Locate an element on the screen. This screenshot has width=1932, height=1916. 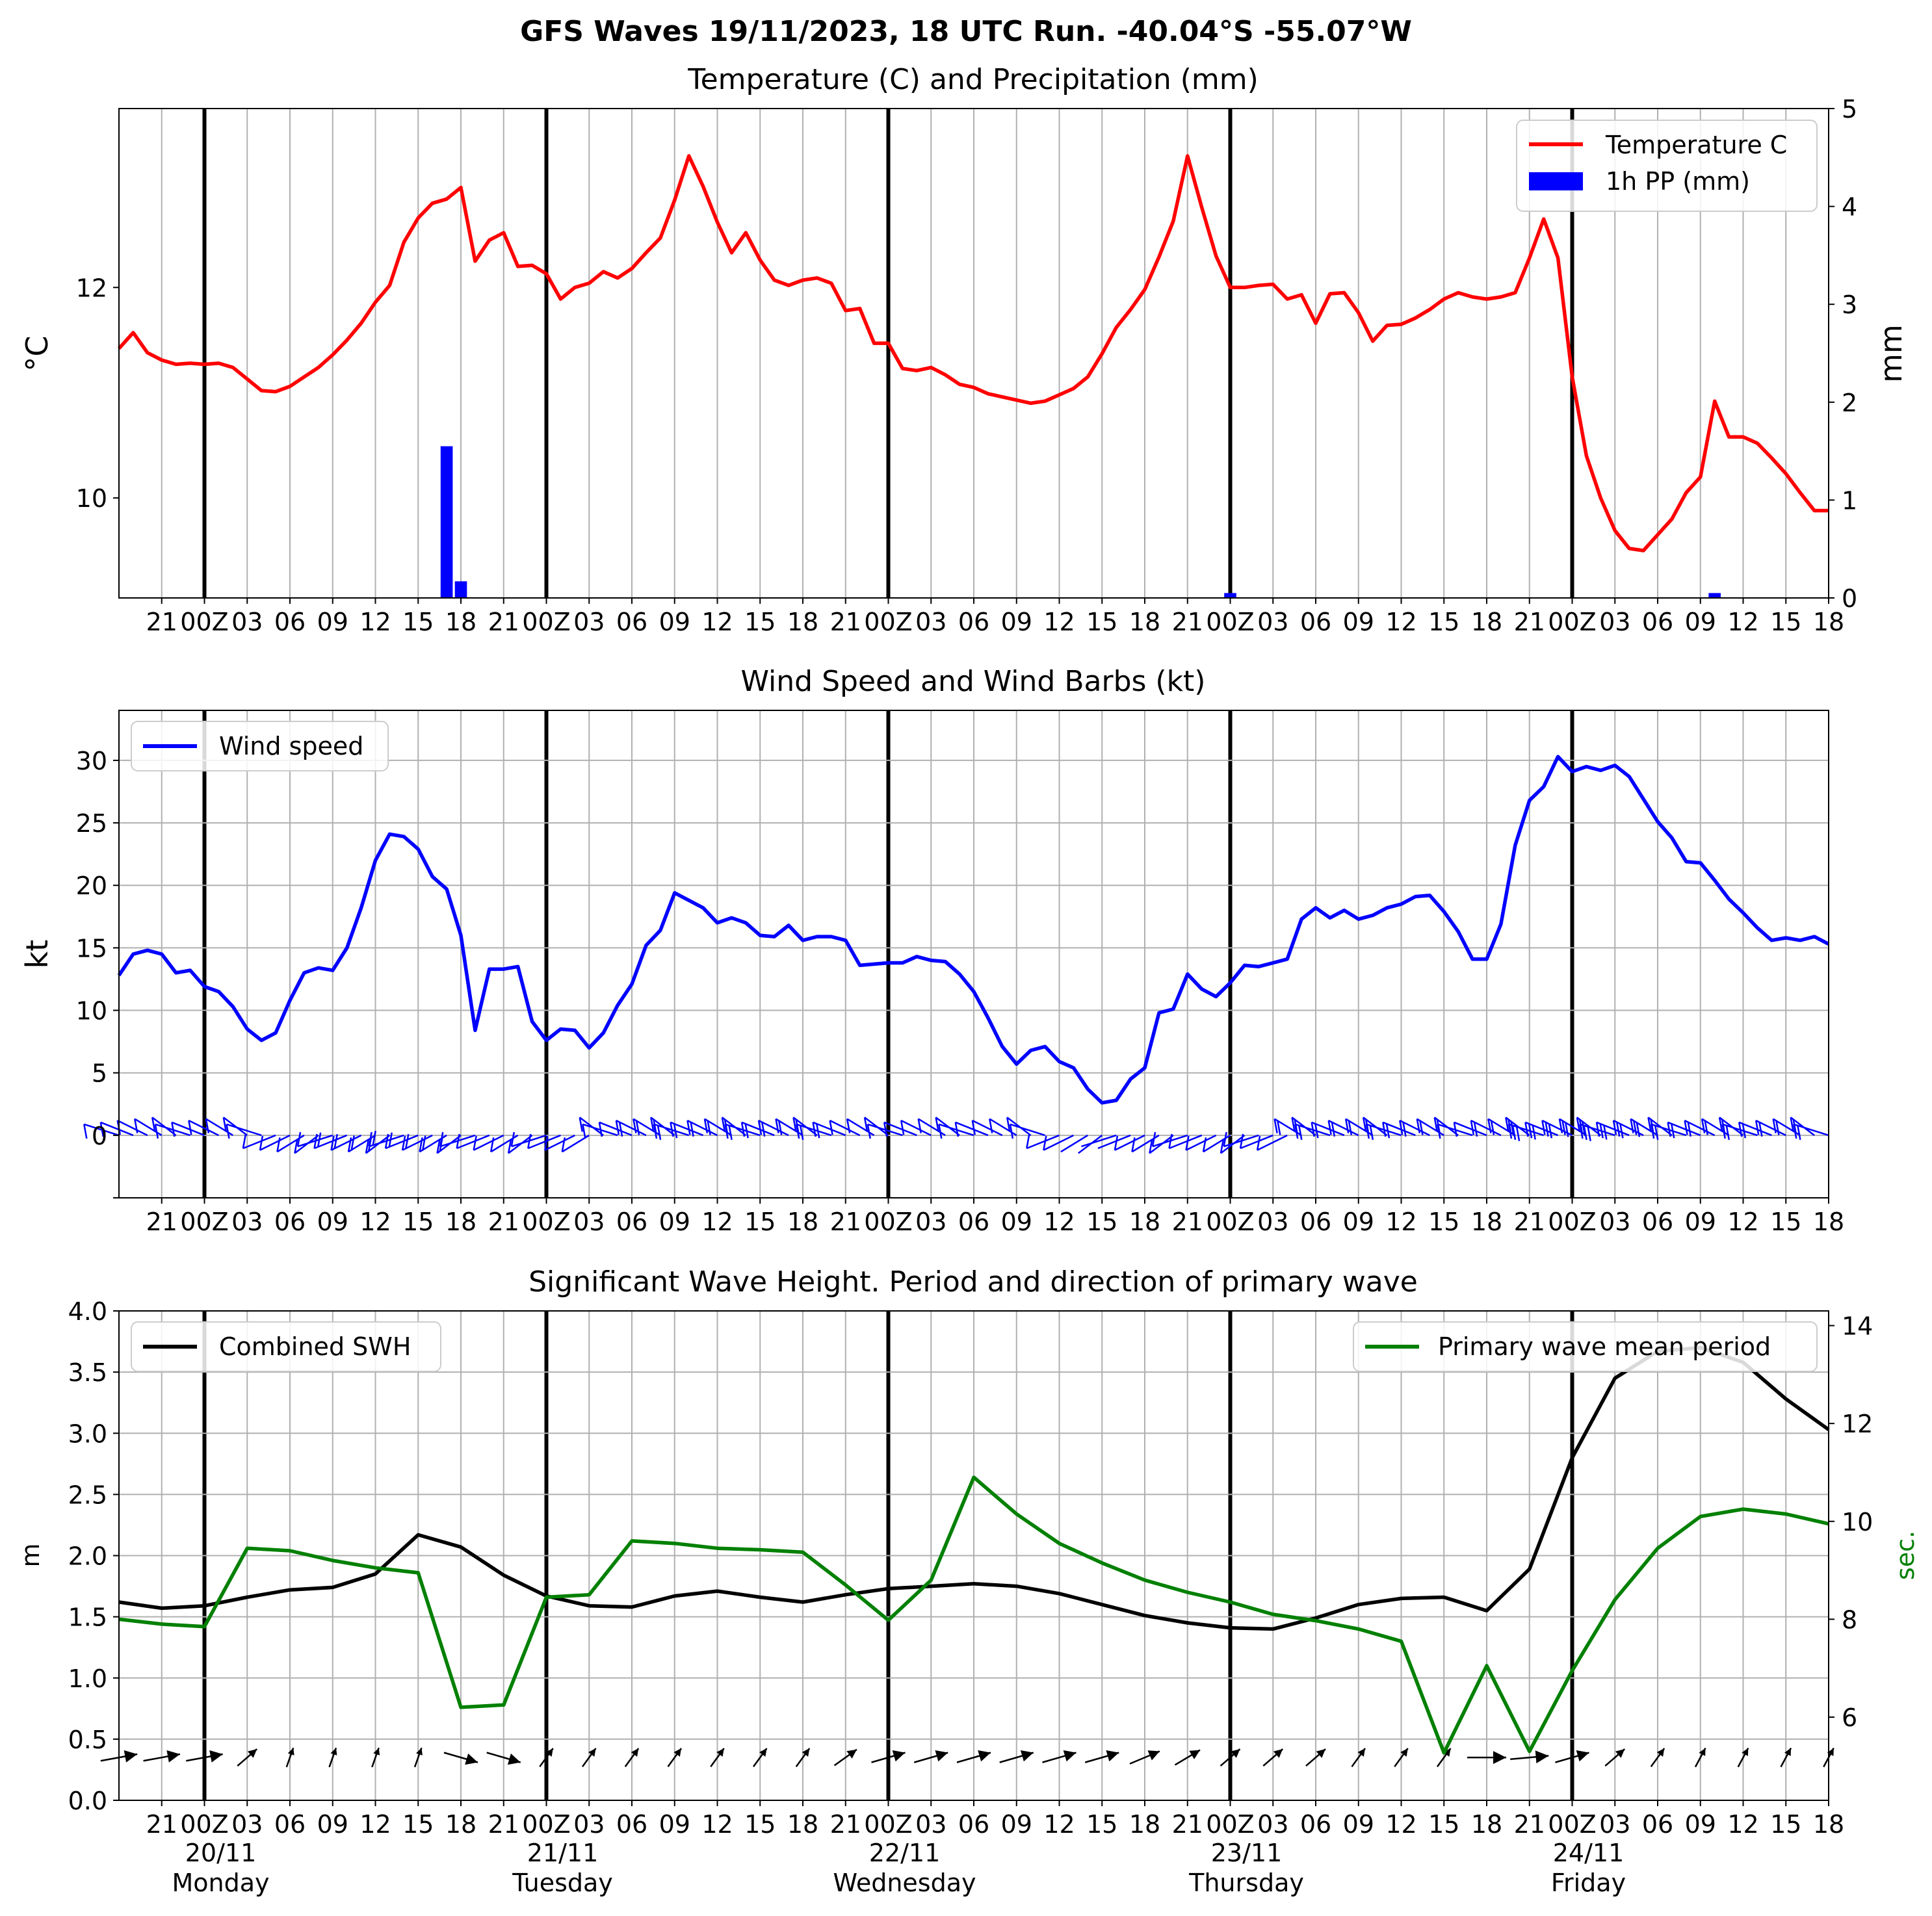
y-tick-label-right: 5 is located at coordinates (1849, 109).